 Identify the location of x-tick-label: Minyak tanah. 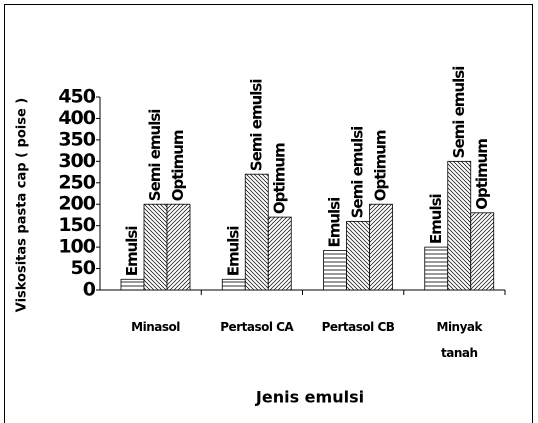
(459, 340).